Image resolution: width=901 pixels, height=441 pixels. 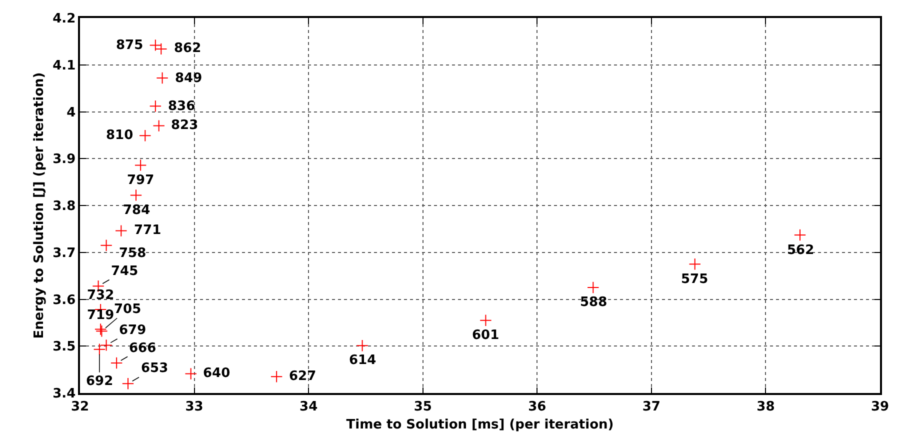 What do you see at coordinates (362, 360) in the screenshot?
I see `annotation: 614` at bounding box center [362, 360].